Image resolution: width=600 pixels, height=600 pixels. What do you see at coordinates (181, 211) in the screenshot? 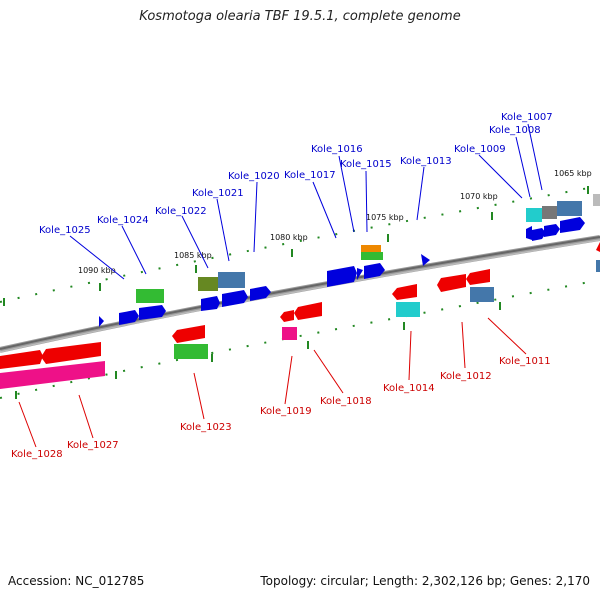
I see `gene-label: Kole_1022` at bounding box center [181, 211].